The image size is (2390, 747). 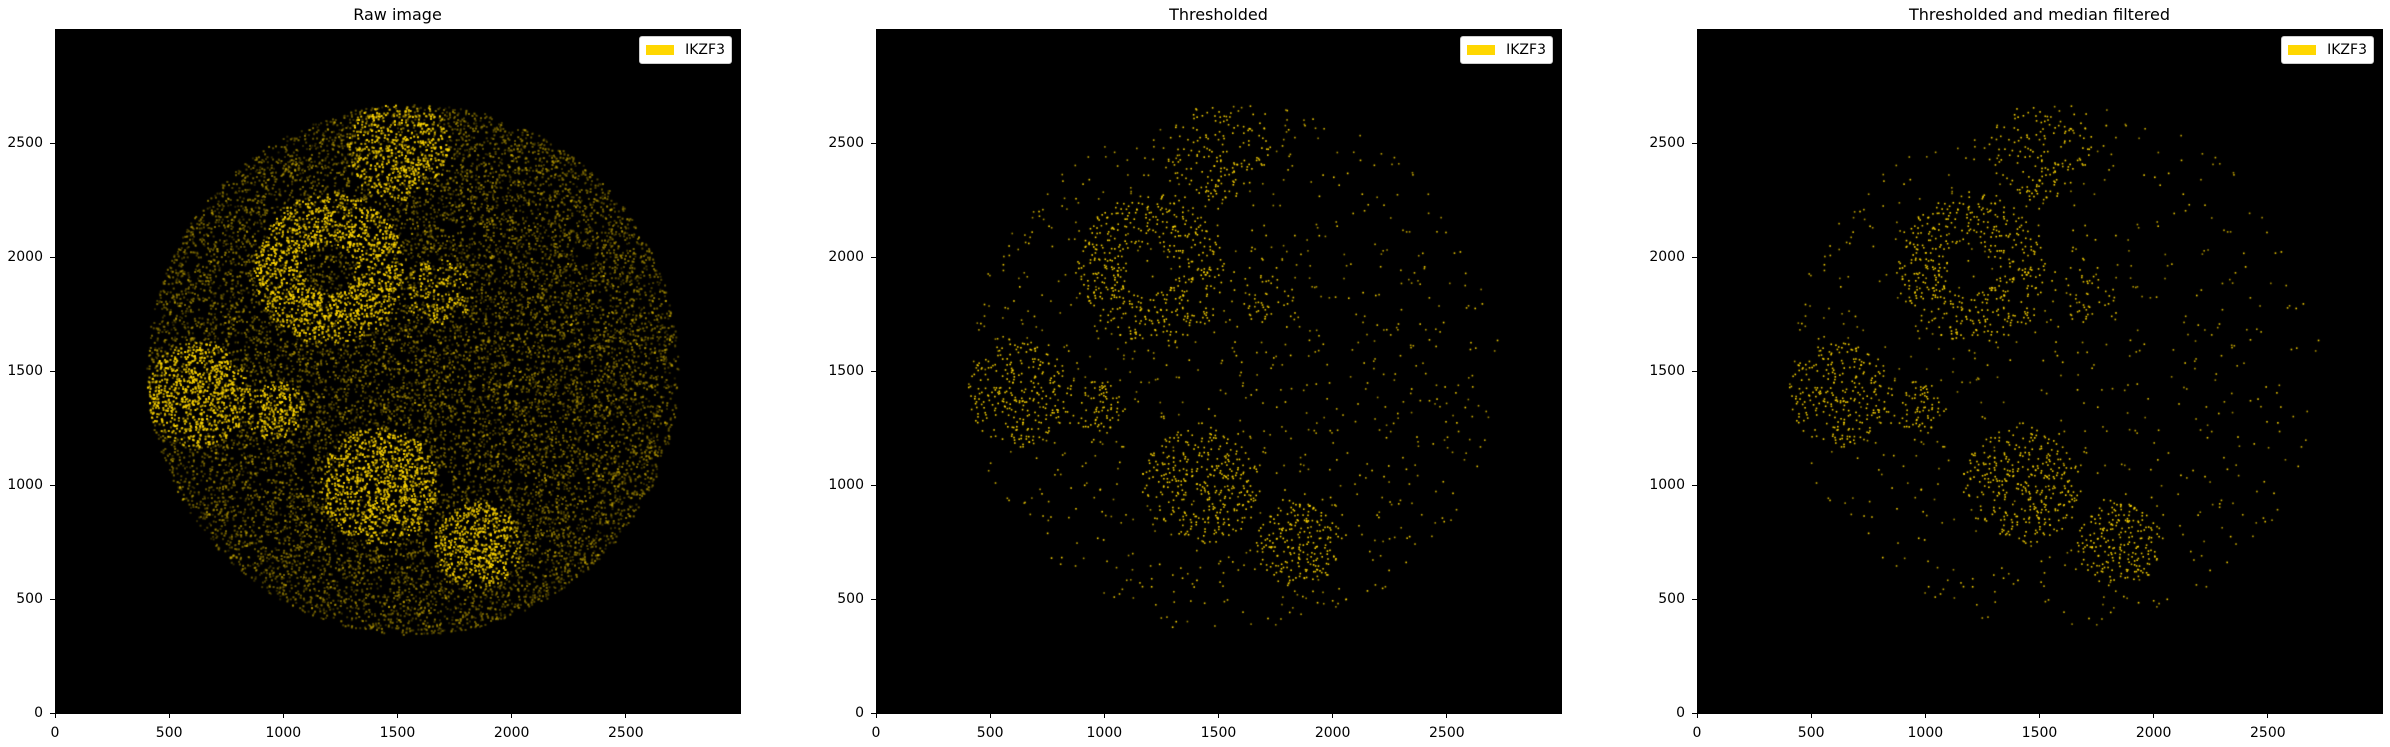 What do you see at coordinates (1218, 14) in the screenshot?
I see `axes-title: Thresholded` at bounding box center [1218, 14].